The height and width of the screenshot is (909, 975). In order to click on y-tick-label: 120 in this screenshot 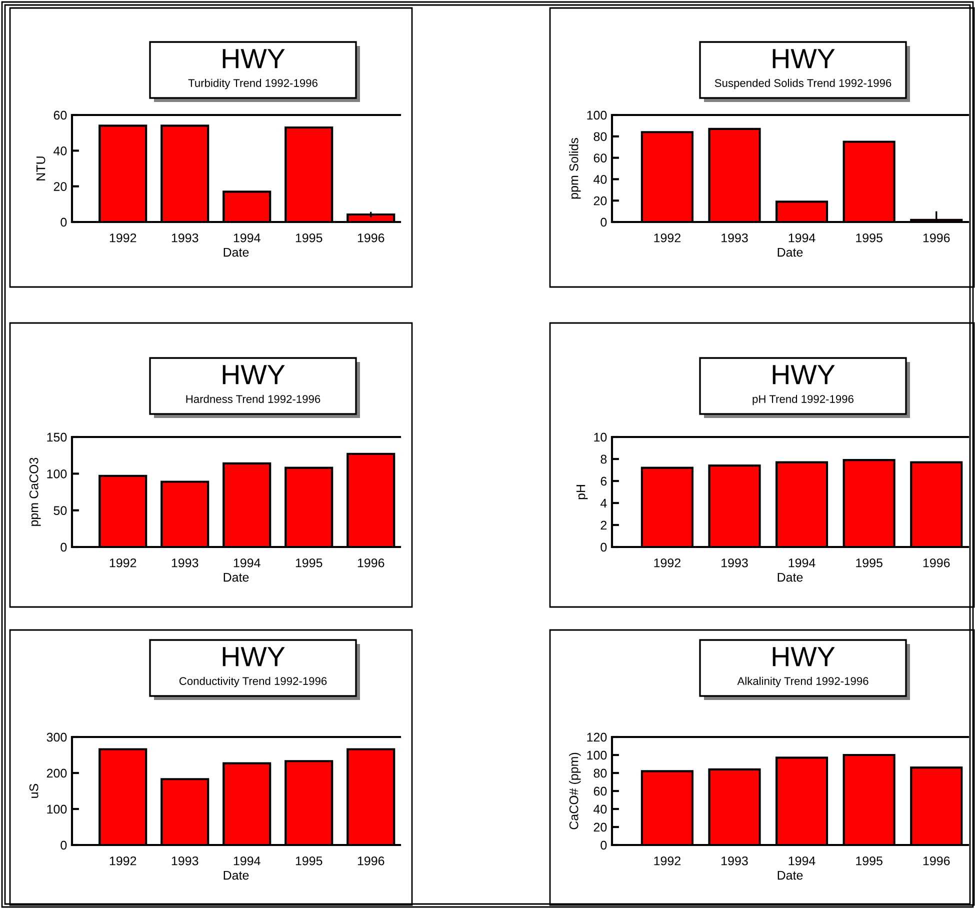, I will do `click(597, 737)`.